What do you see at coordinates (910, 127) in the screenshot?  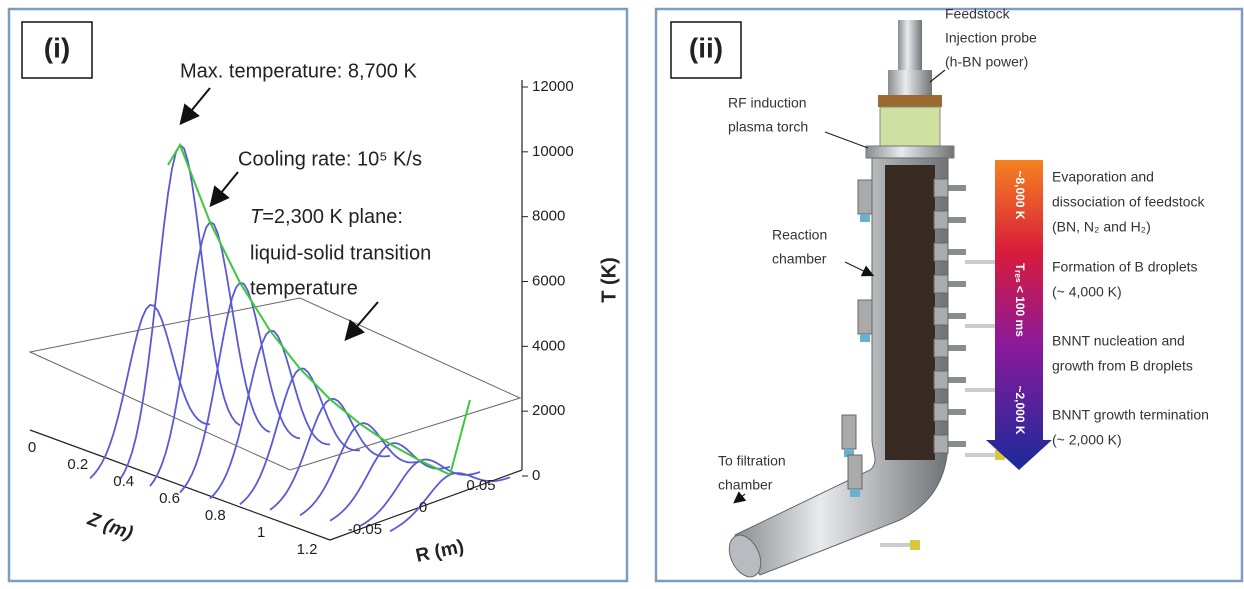 I see `torch` at bounding box center [910, 127].